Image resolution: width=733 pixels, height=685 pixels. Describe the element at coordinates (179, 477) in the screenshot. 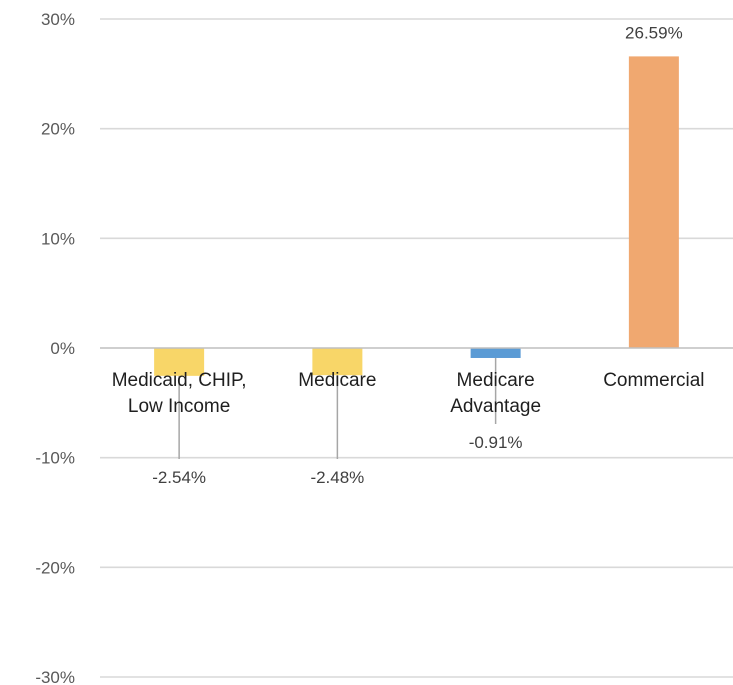

I see `data-label: -2.54%` at that location.